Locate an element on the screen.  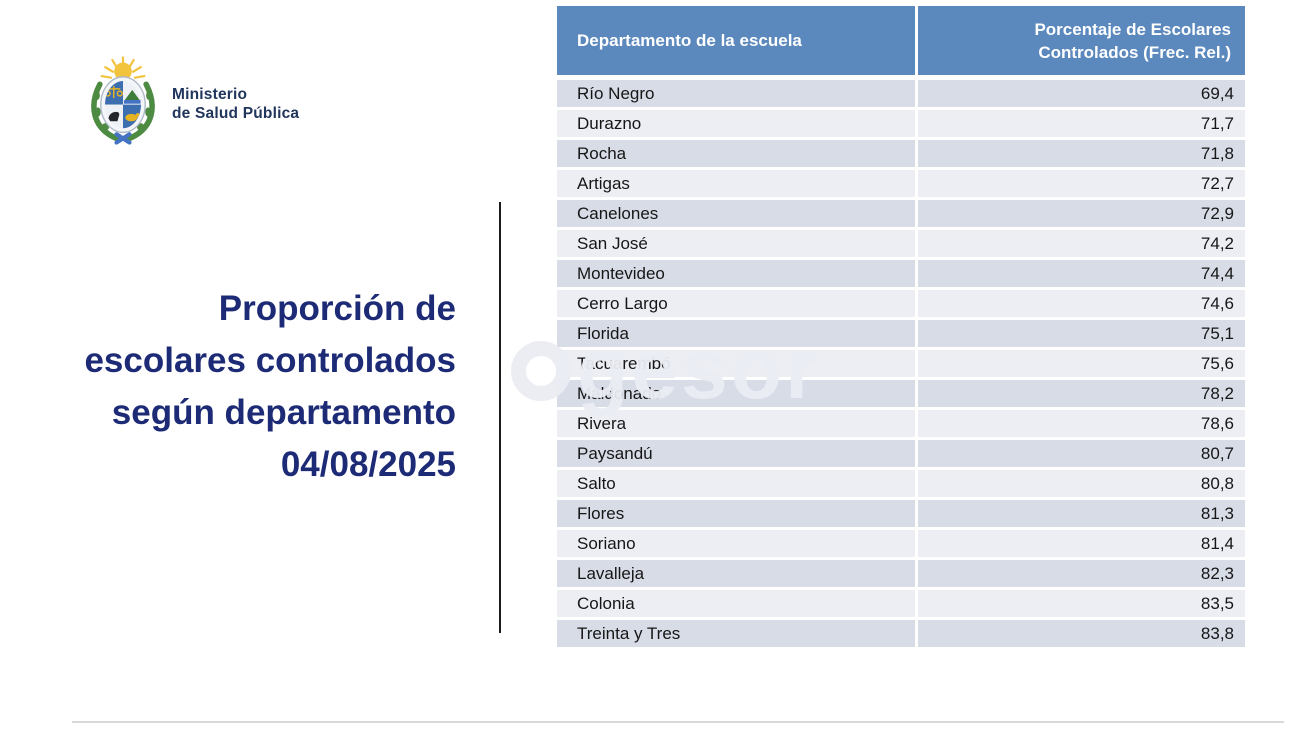
department-cell: Artigas is located at coordinates (603, 183).